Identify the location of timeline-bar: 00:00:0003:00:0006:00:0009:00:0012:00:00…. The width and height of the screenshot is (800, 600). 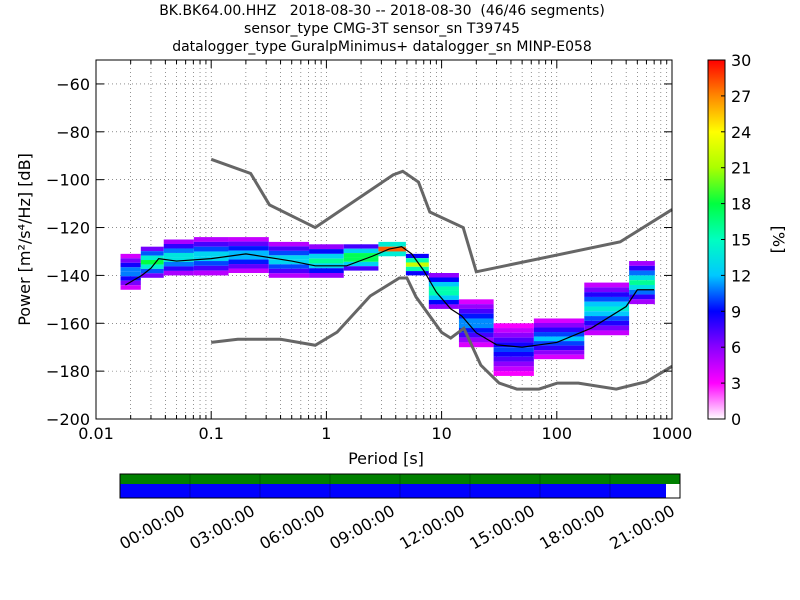
(398, 513).